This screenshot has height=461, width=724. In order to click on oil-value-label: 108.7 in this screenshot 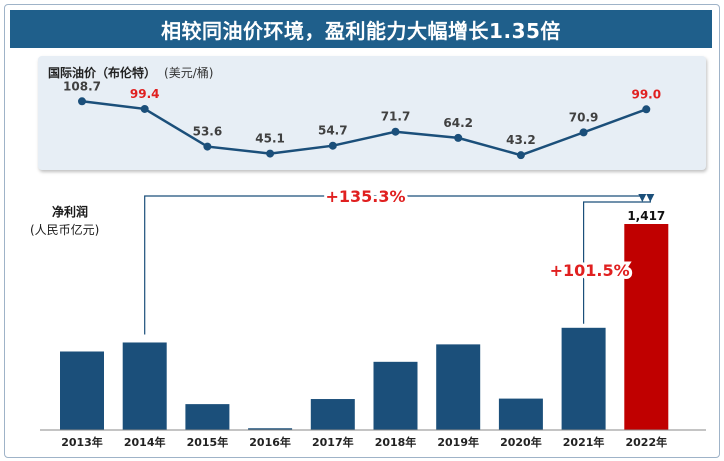, I will do `click(82, 86)`.